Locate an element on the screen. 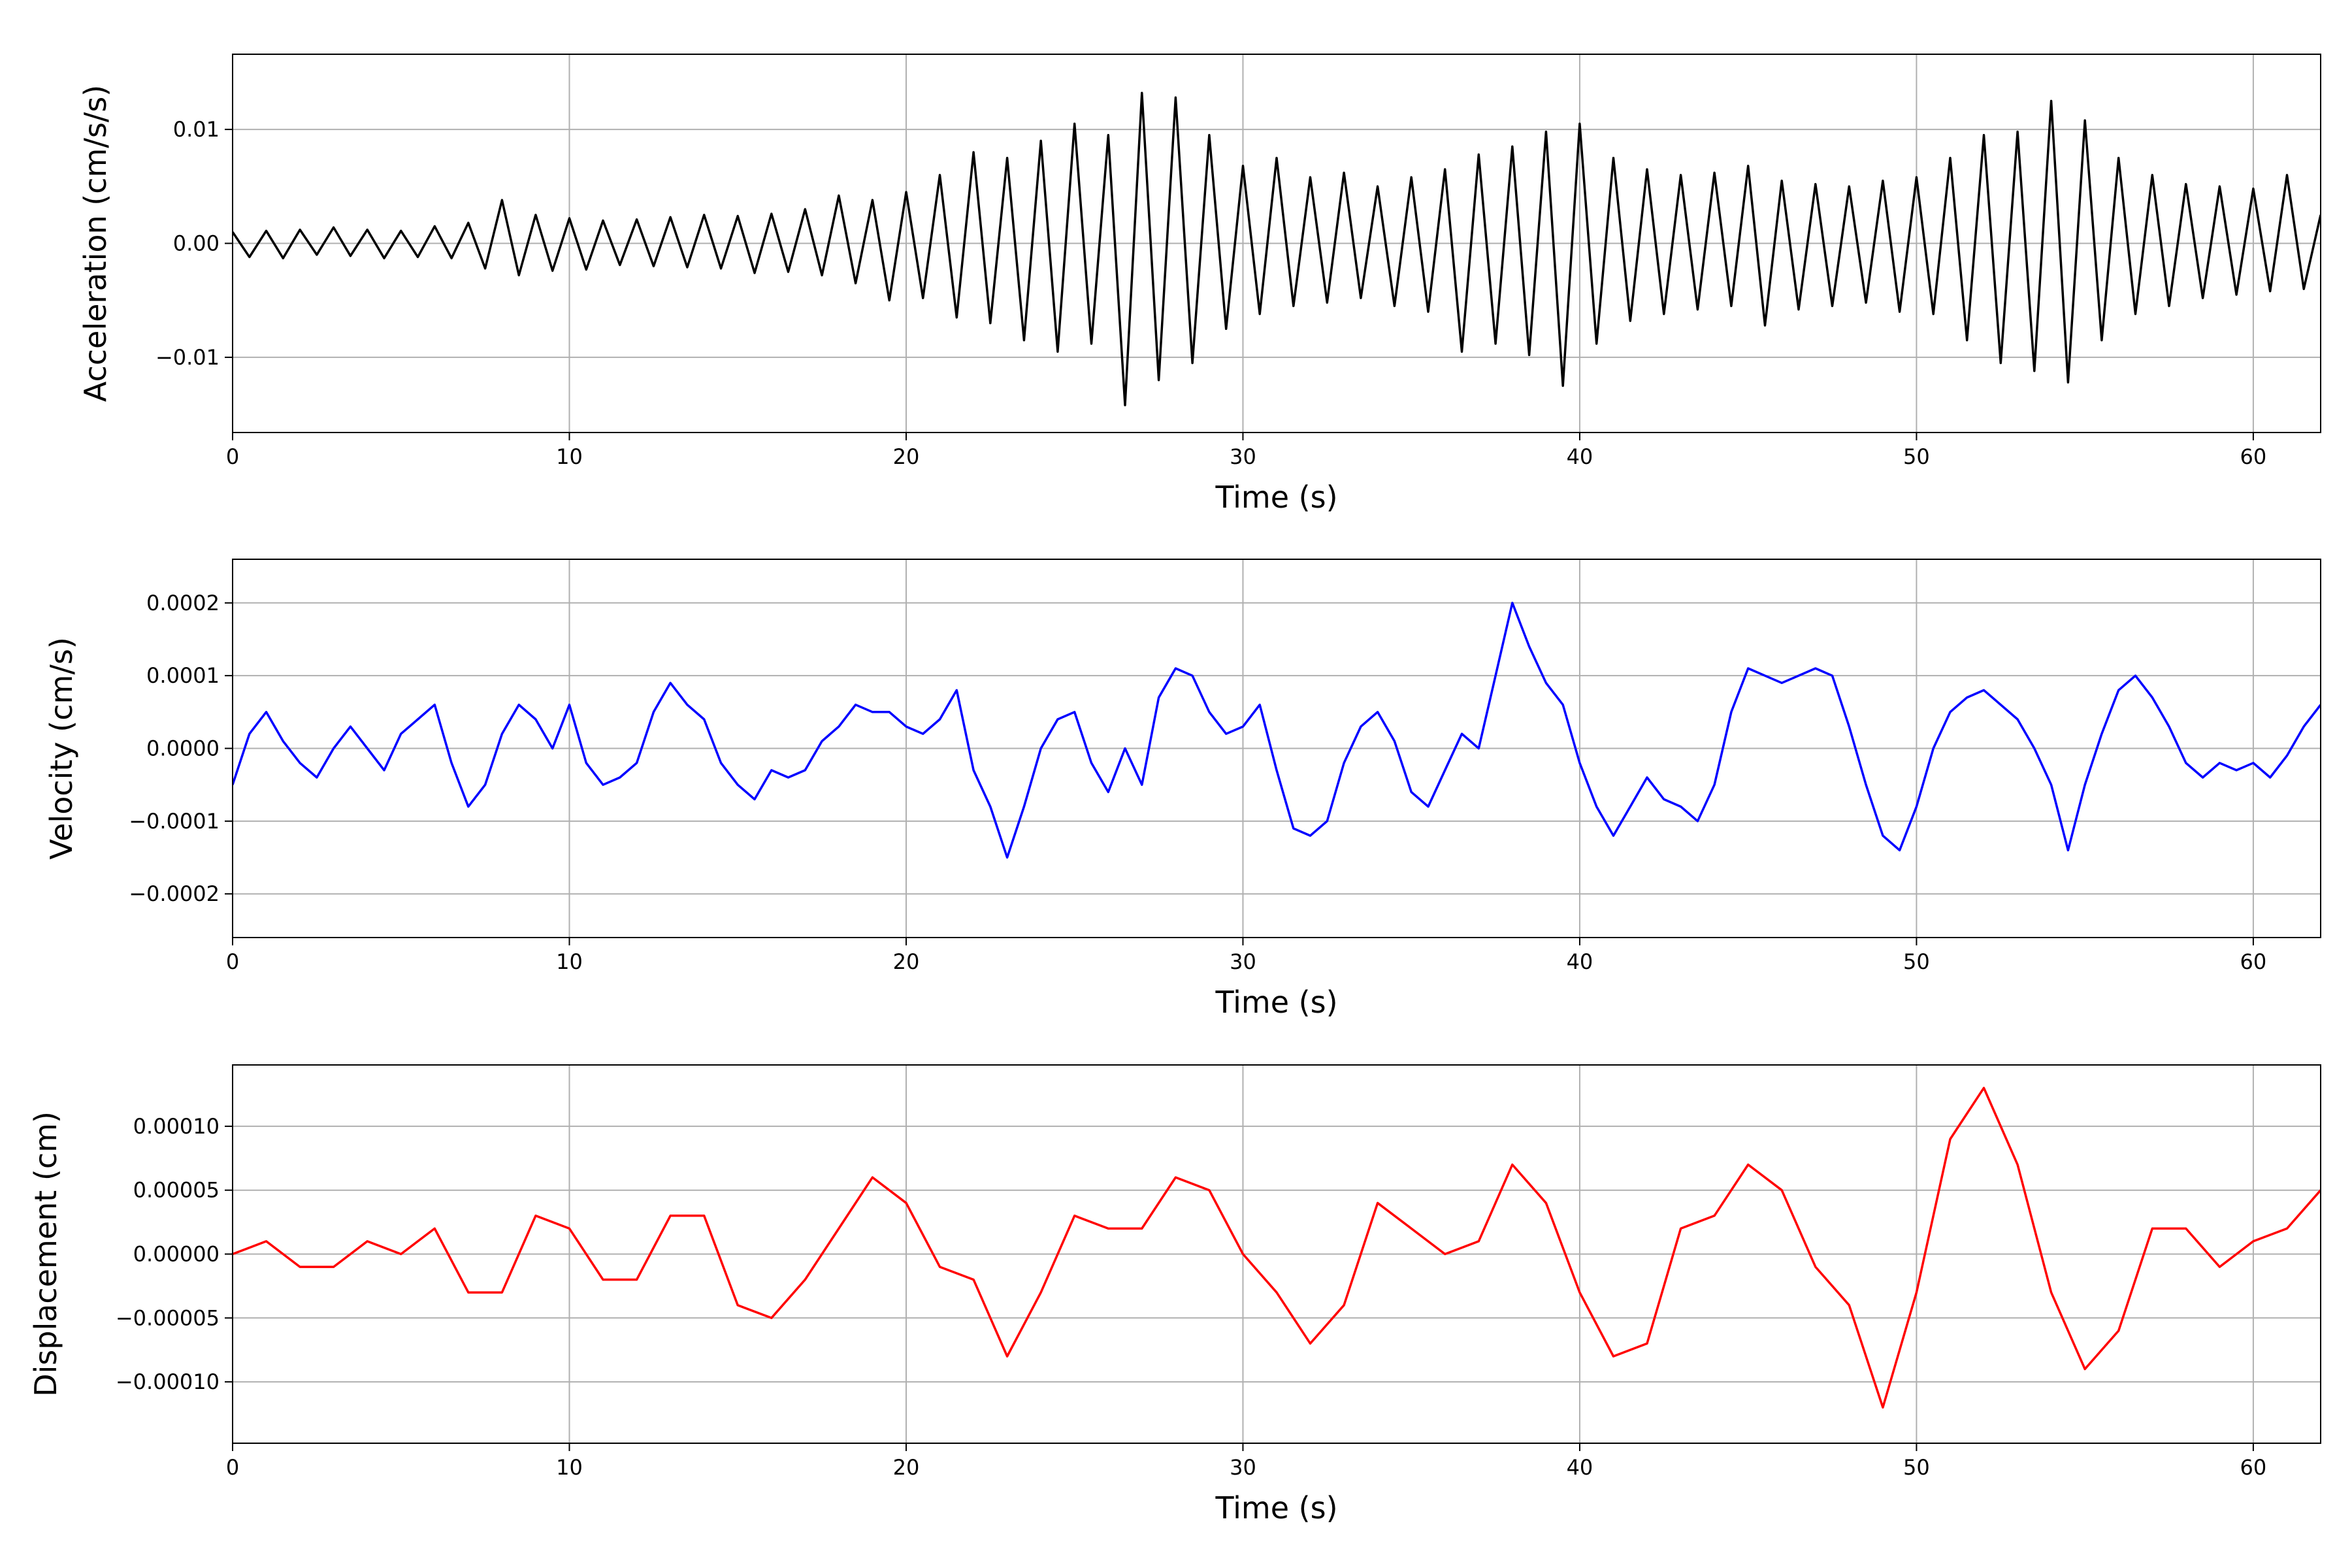 Image resolution: width=2352 pixels, height=1568 pixels. plot-area is located at coordinates (1277, 730).